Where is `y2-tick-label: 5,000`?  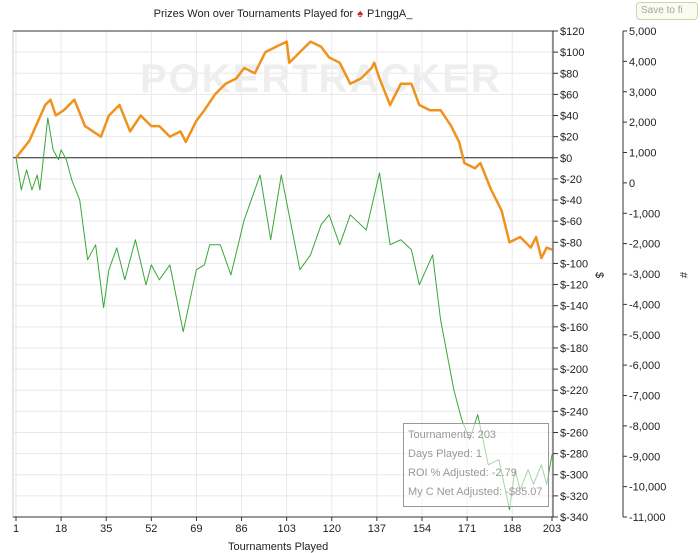 y2-tick-label: 5,000 is located at coordinates (643, 32).